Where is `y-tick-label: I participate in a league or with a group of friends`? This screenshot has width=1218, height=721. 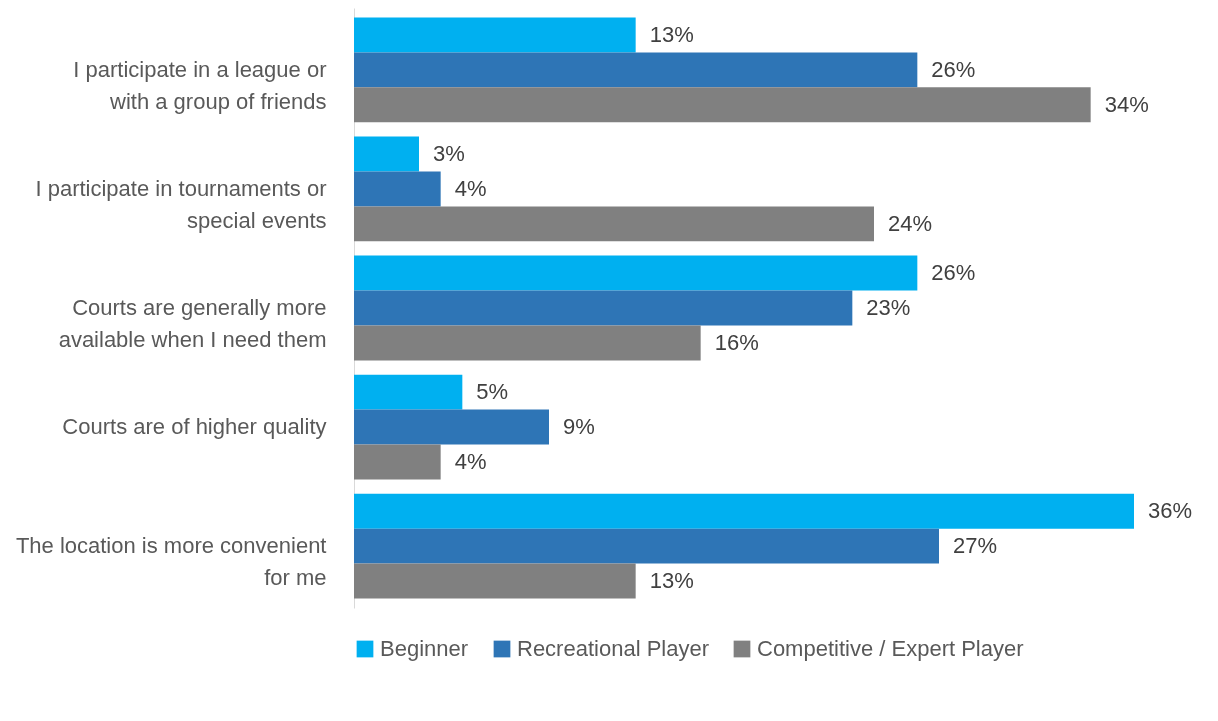 y-tick-label: I participate in a league or with a group of friends is located at coordinates (200, 85).